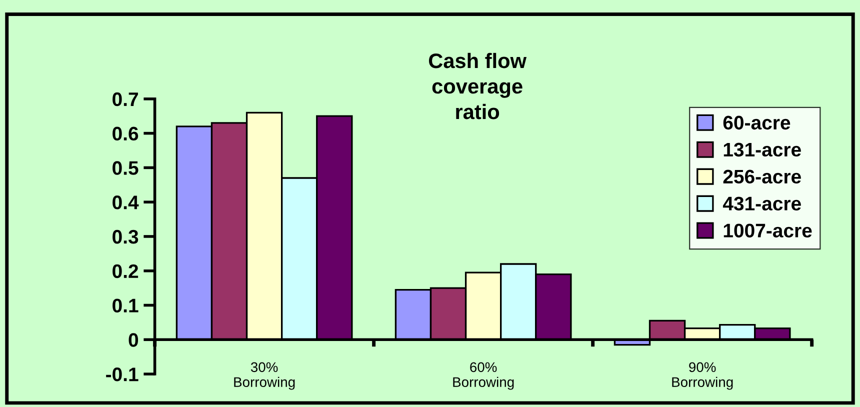  I want to click on y-tick-label: 0.4, so click(125, 203).